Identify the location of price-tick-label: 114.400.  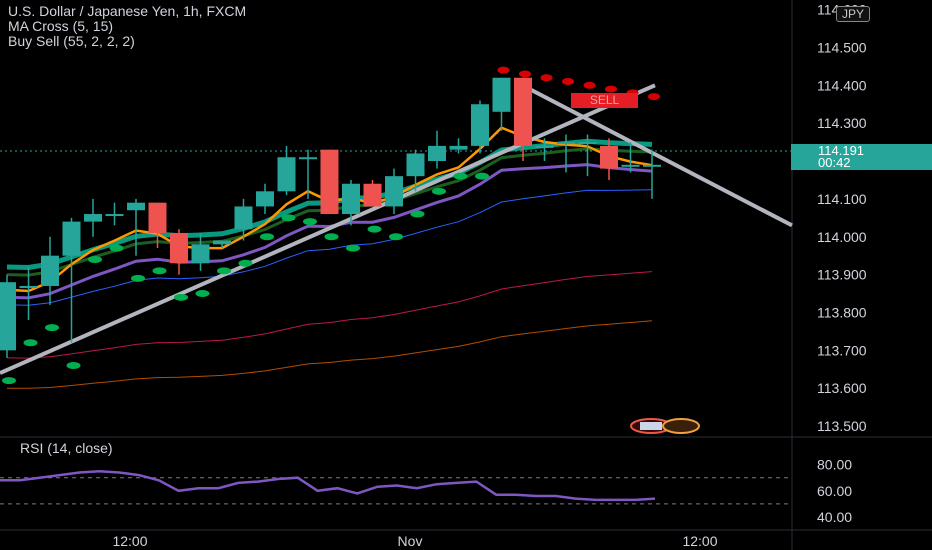
(842, 85).